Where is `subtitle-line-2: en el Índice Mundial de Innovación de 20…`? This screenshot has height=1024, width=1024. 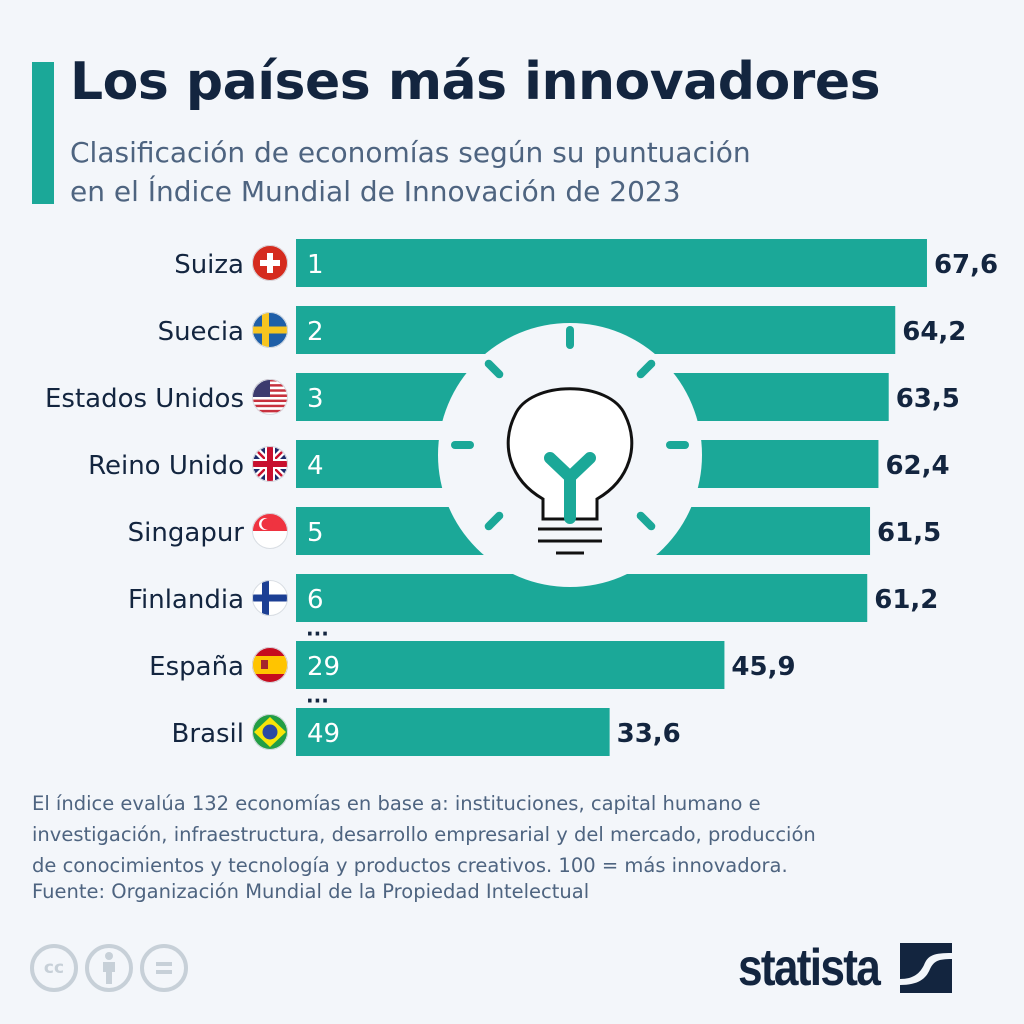
subtitle-line-2: en el Índice Mundial de Innovación de 20… is located at coordinates (375, 191).